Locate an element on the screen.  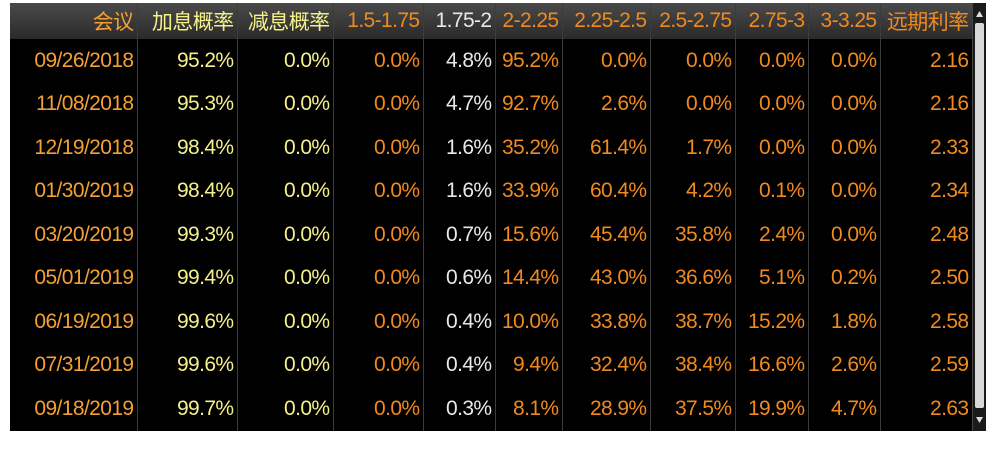
data-cell: 2.59 is located at coordinates (926, 365).